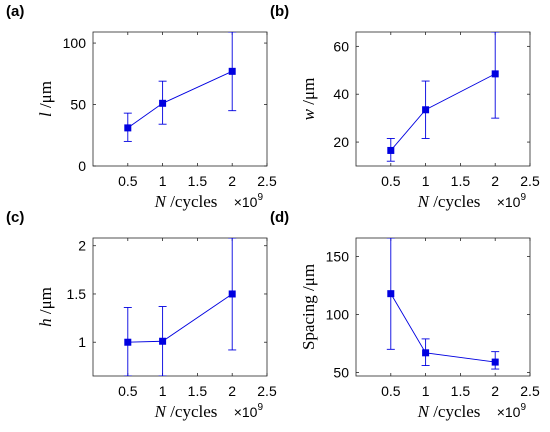 This screenshot has height=432, width=550. Describe the element at coordinates (308, 99) in the screenshot. I see `y-axis-label: w /μm` at that location.